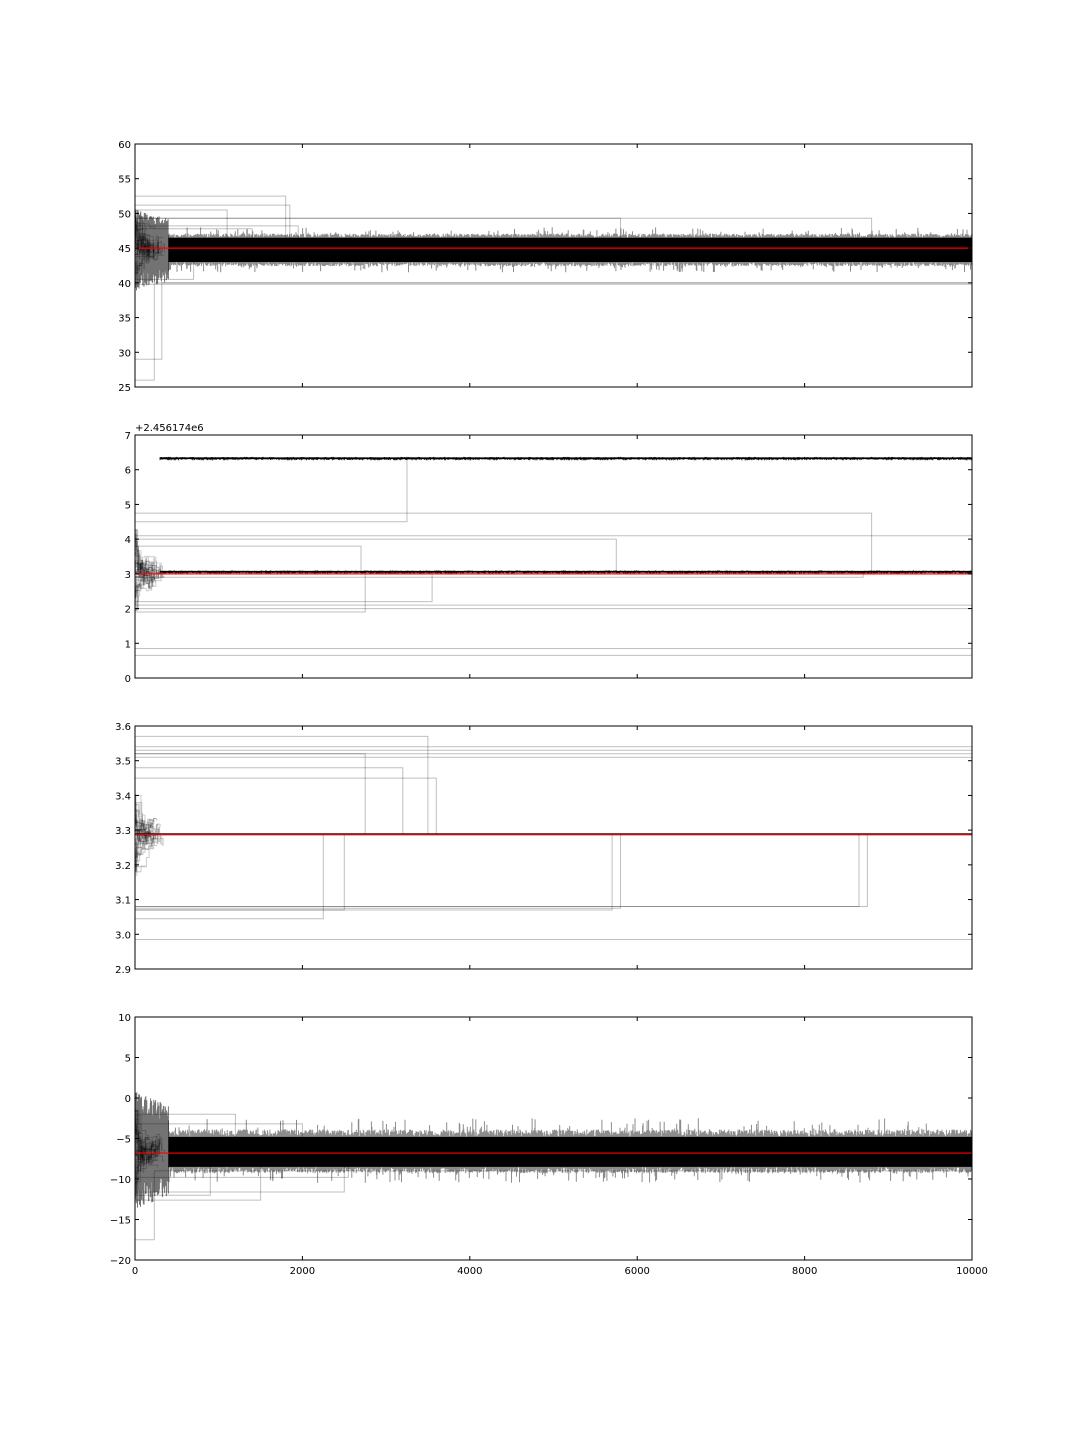  What do you see at coordinates (152, 1150) in the screenshot?
I see `burnin-band` at bounding box center [152, 1150].